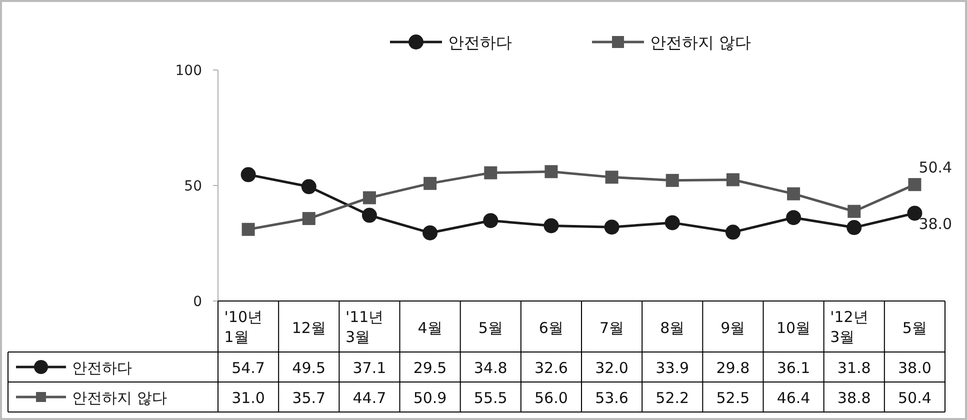 The width and height of the screenshot is (967, 420). Describe the element at coordinates (430, 328) in the screenshot. I see `x-tick-label: 4월` at that location.